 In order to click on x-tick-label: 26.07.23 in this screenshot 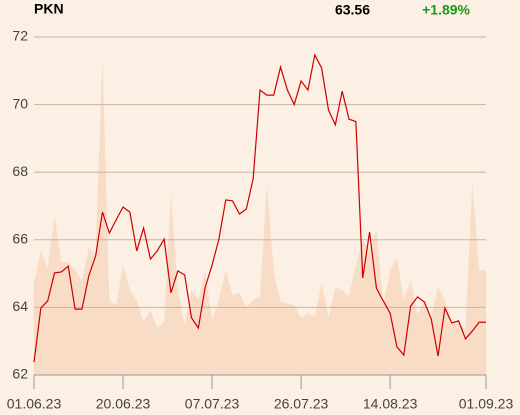, I will do `click(301, 404)`.